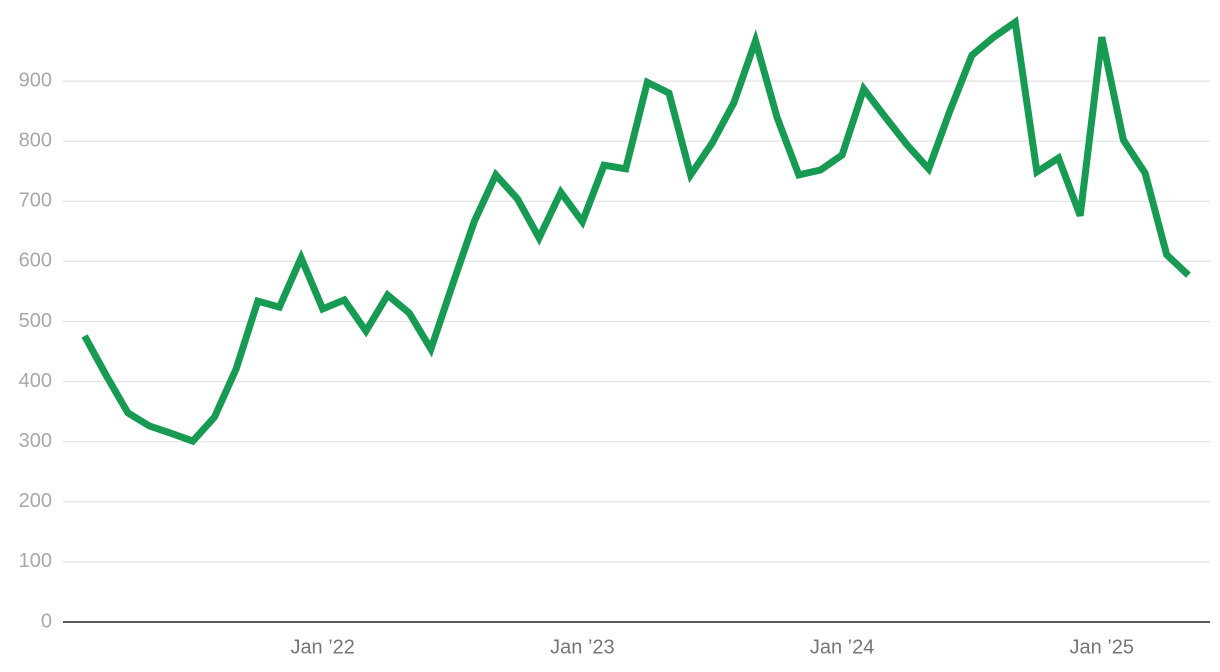  Describe the element at coordinates (35, 80) in the screenshot. I see `y-tick-label: 900` at that location.